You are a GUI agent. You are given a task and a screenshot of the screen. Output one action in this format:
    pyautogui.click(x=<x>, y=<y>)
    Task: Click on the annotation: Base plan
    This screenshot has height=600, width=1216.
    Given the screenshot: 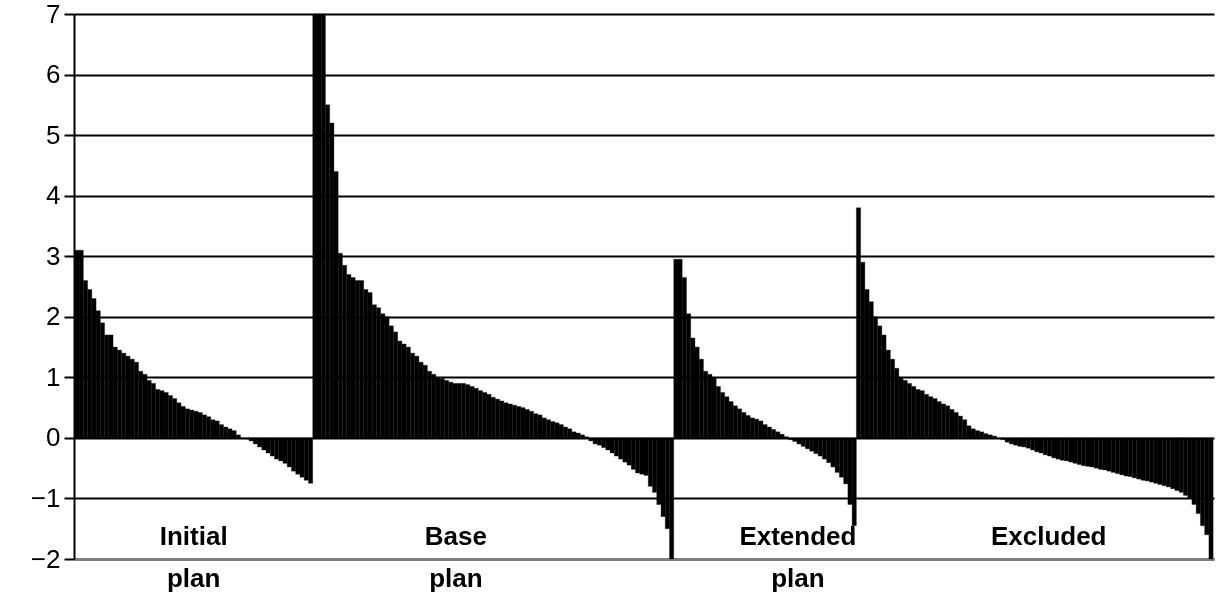 What is the action you would take?
    pyautogui.click(x=455, y=557)
    